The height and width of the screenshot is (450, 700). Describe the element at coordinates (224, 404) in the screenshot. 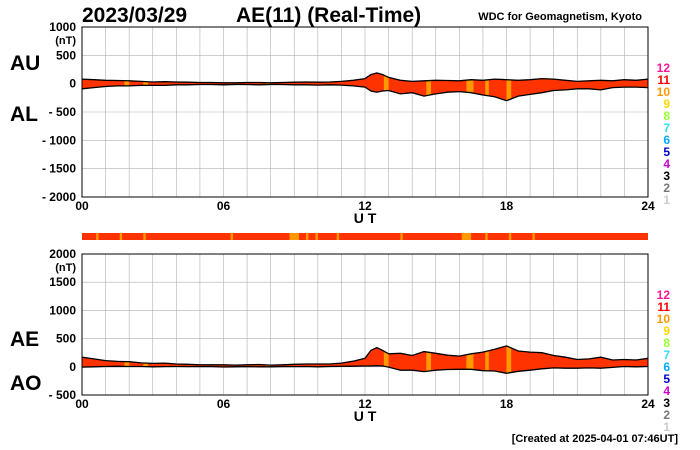

I see `panel2-x-tick-label: 06` at that location.